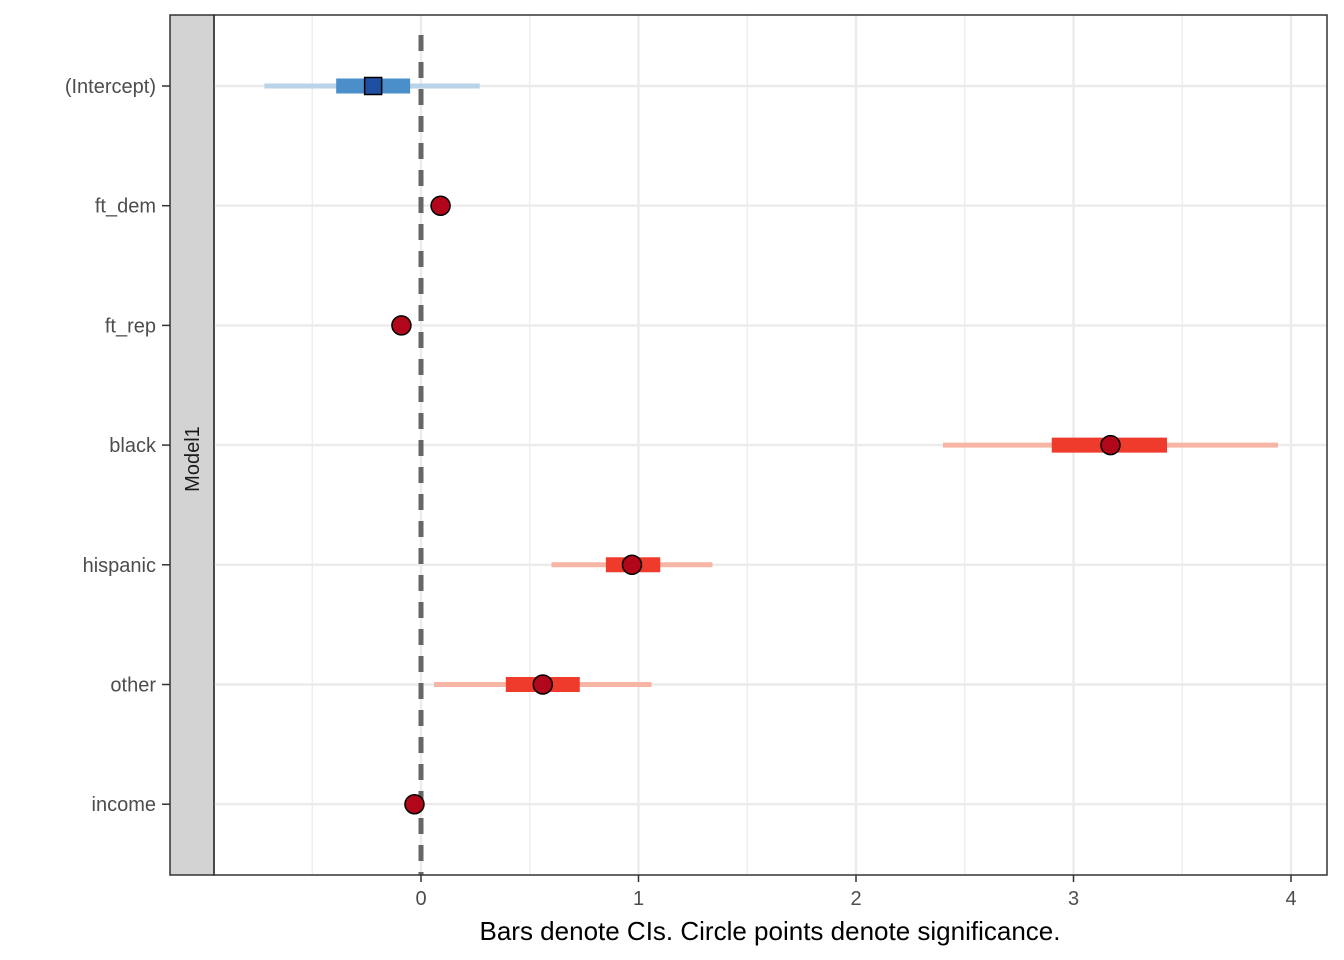  I want to click on y-tick-label: ft_rep, so click(130, 326).